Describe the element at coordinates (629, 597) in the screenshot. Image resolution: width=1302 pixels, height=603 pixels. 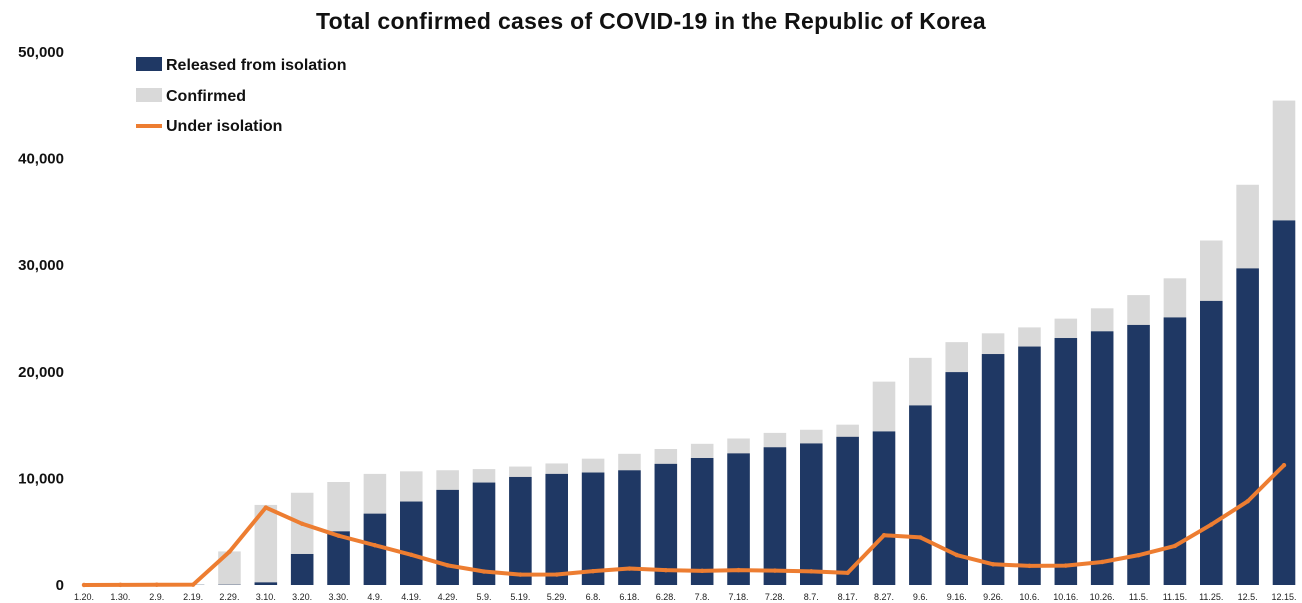
I see `x-tick-label: 6.18.` at that location.